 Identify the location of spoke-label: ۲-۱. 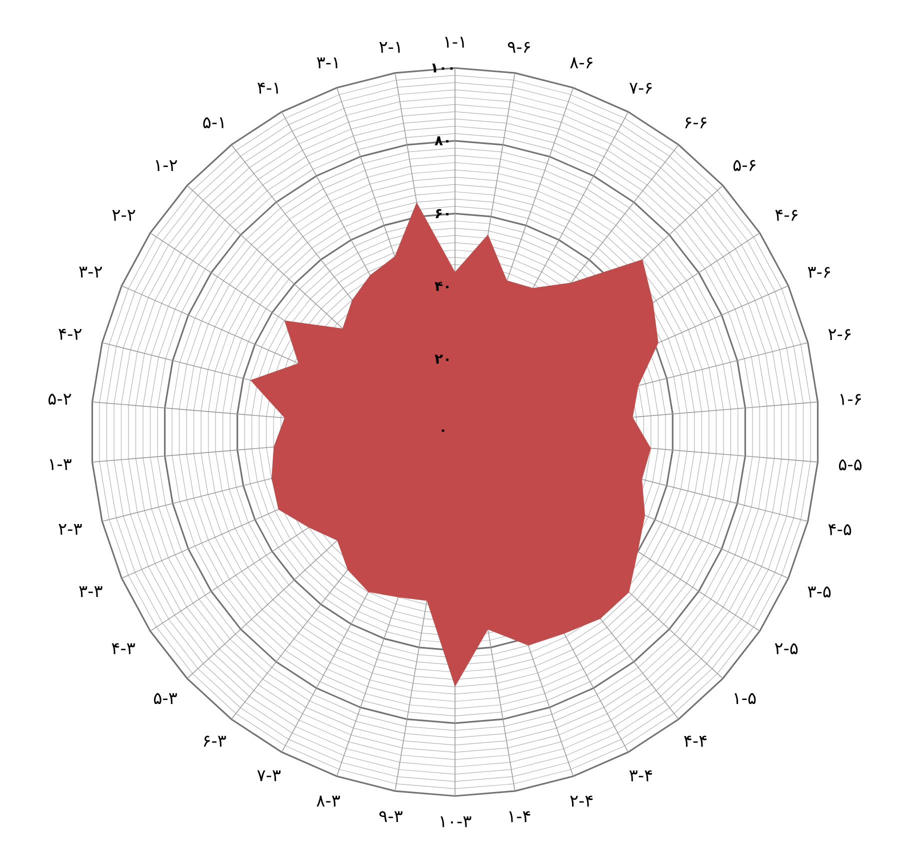
(389, 47).